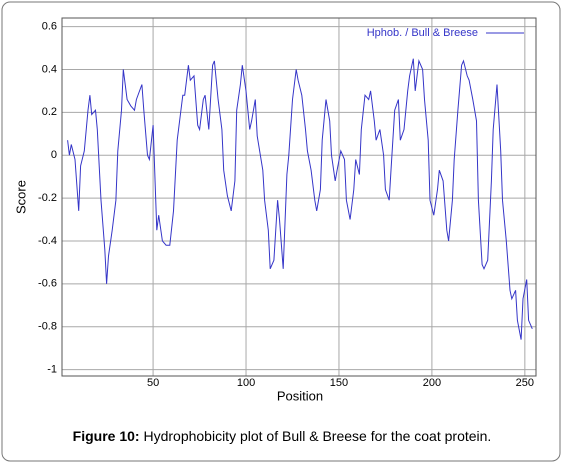 The width and height of the screenshot is (564, 465). What do you see at coordinates (525, 383) in the screenshot?
I see `x-tick-label: 250` at bounding box center [525, 383].